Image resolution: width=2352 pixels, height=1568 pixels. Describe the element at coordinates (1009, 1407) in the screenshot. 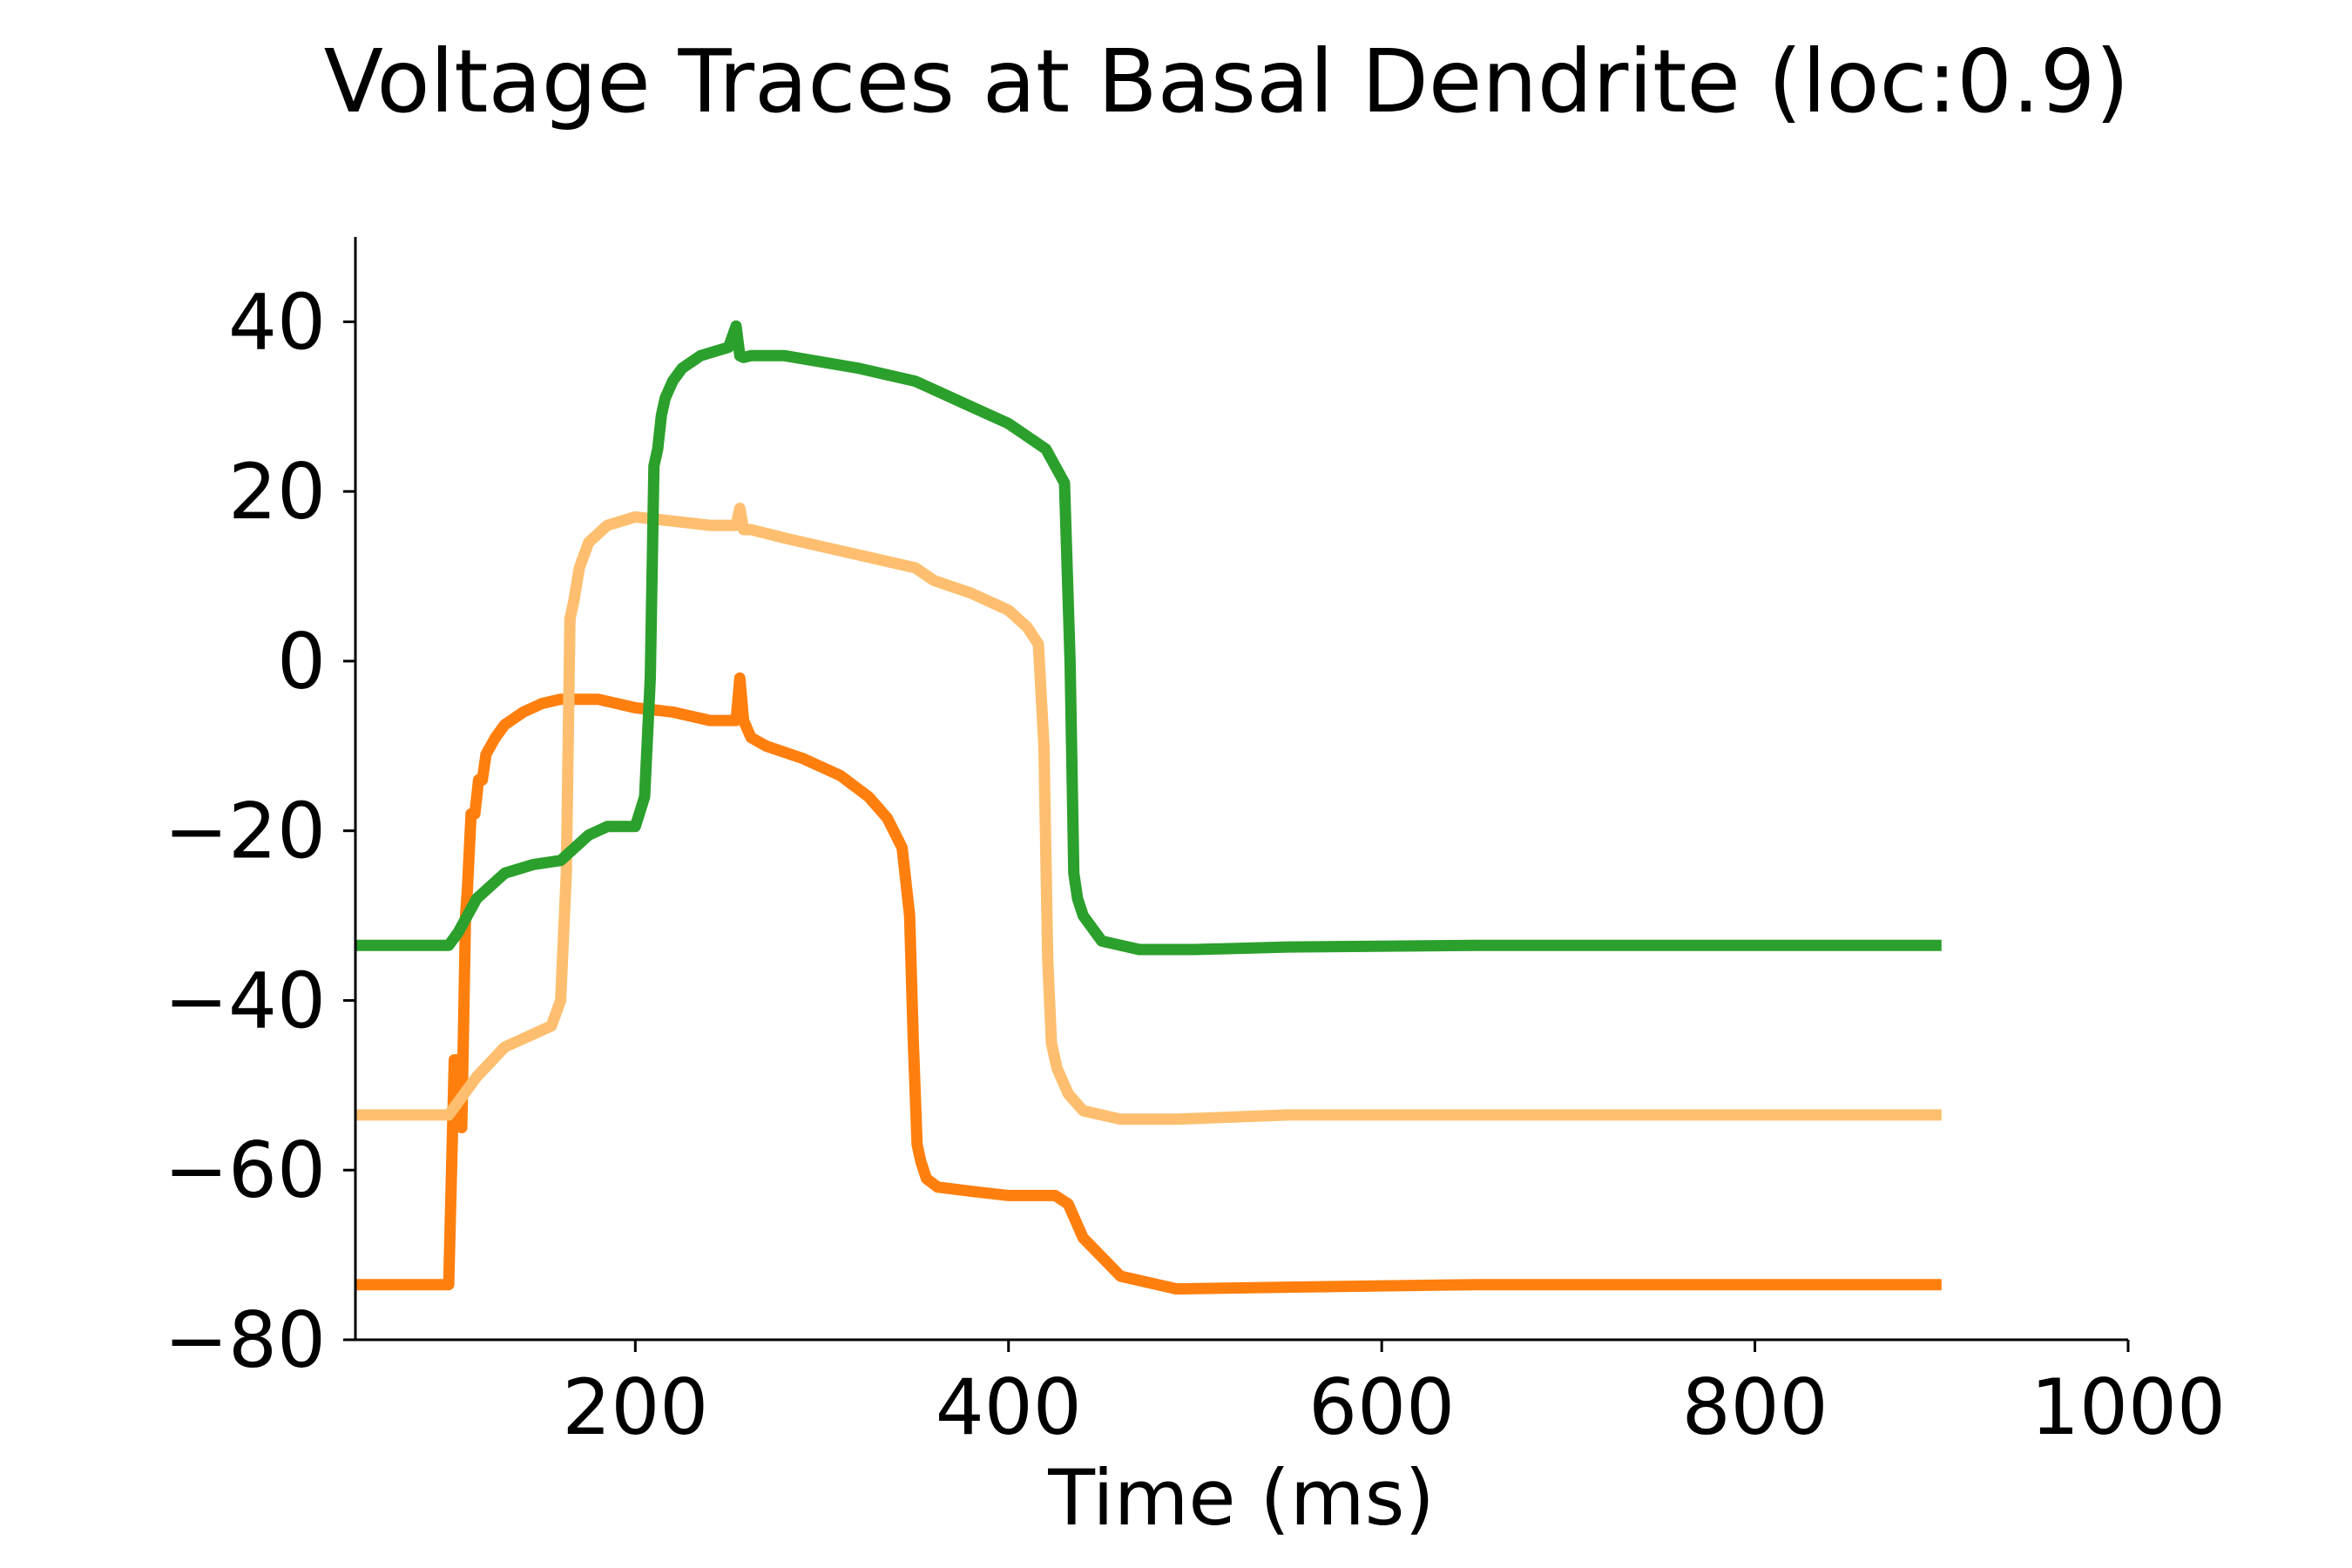

I see `x-tick-label: 400` at that location.